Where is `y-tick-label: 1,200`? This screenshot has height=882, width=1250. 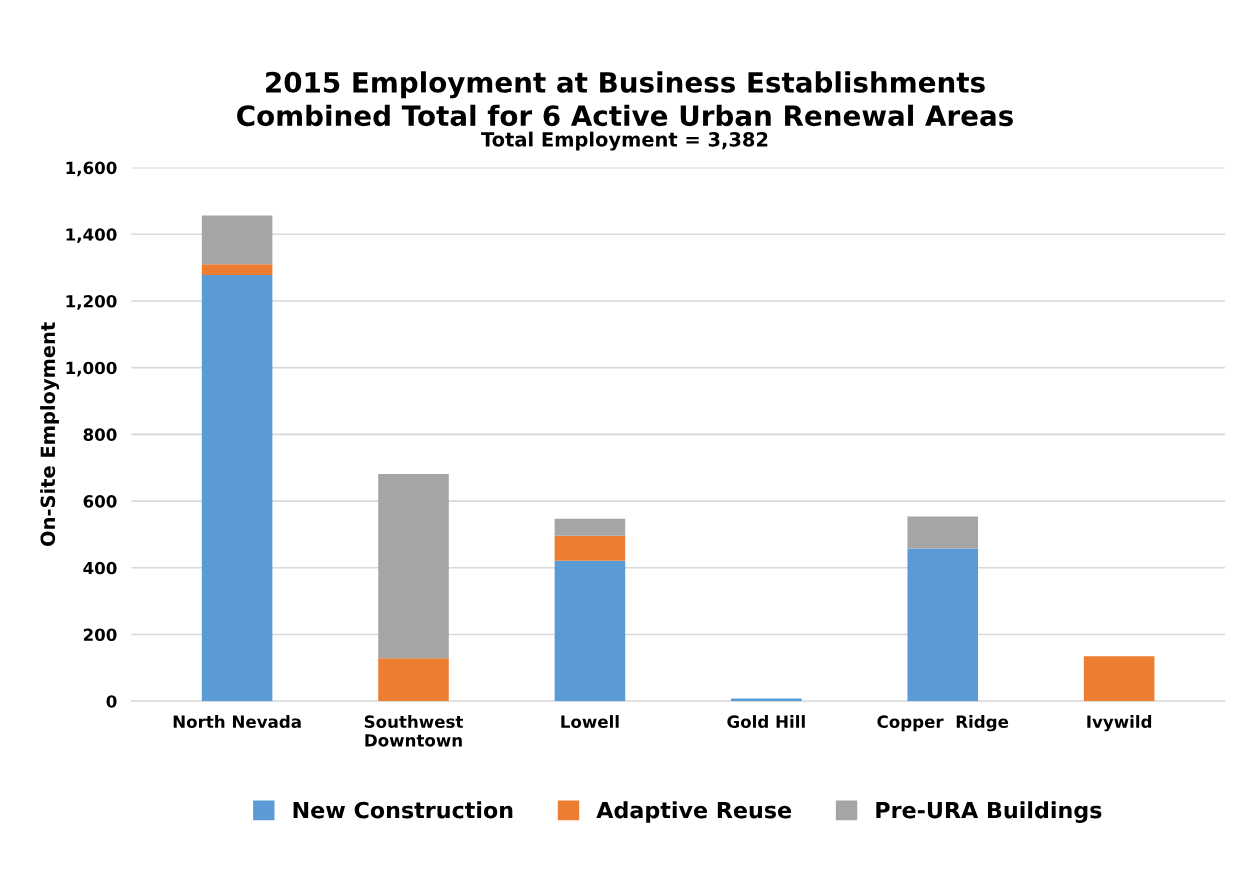
y-tick-label: 1,200 is located at coordinates (91, 302).